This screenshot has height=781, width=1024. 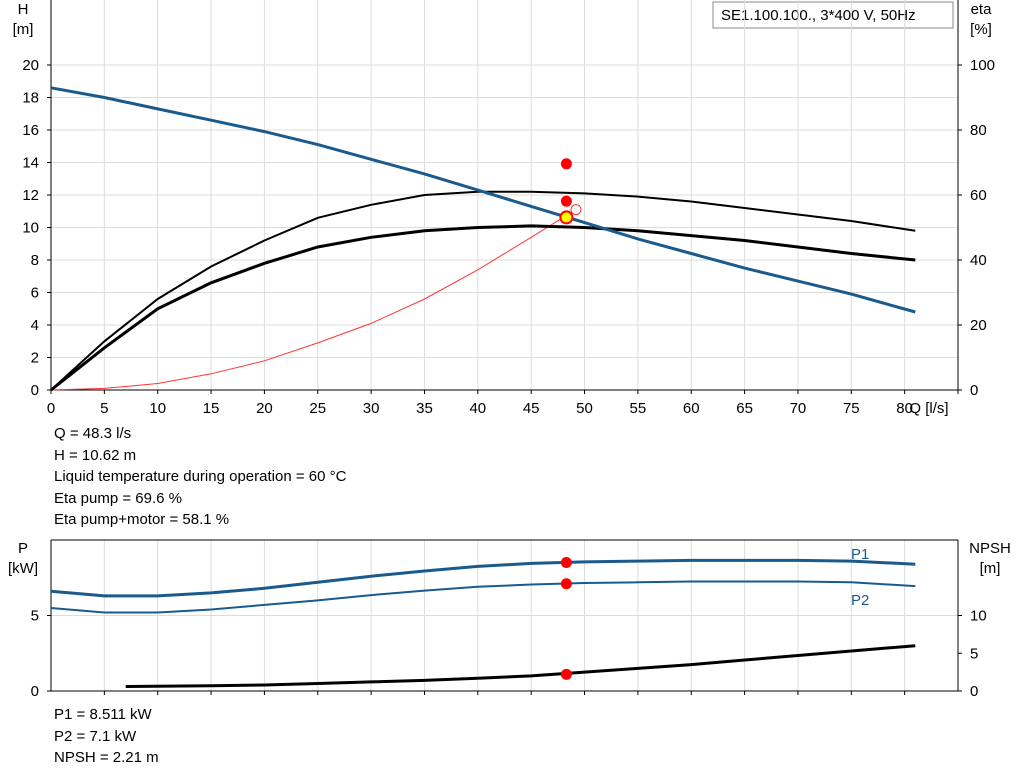 What do you see at coordinates (103, 714) in the screenshot?
I see `info-p1: P1 = 8.511 kW` at bounding box center [103, 714].